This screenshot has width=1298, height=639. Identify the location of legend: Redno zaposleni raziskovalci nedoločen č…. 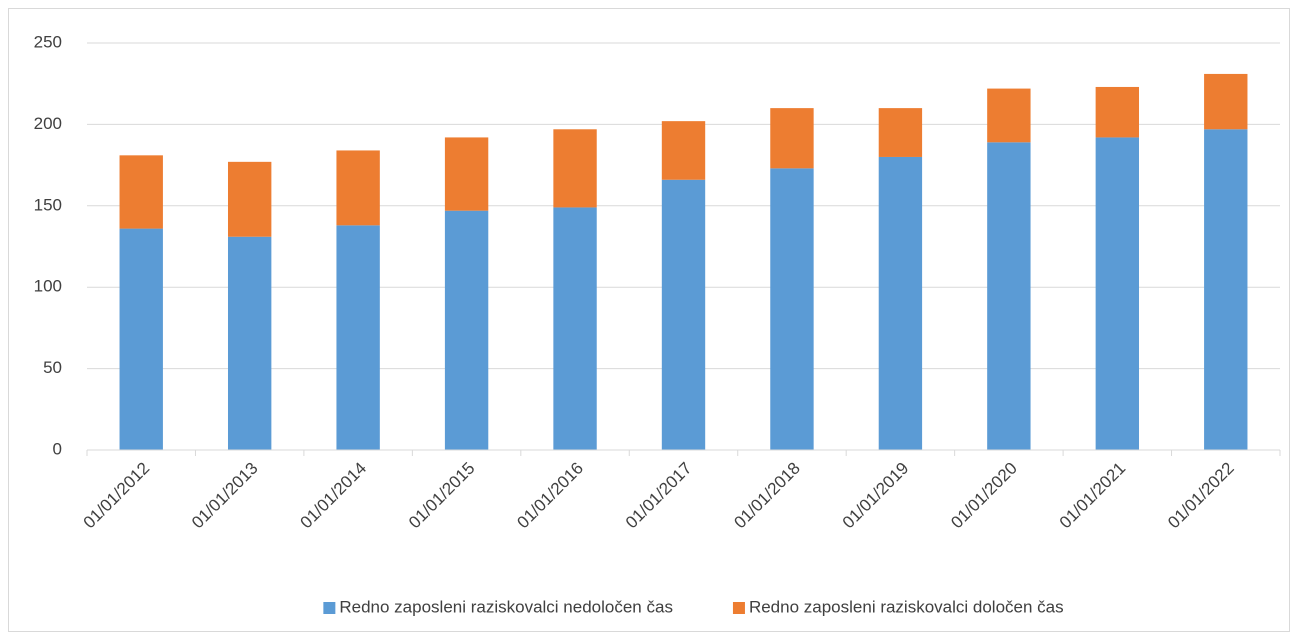
(693, 606).